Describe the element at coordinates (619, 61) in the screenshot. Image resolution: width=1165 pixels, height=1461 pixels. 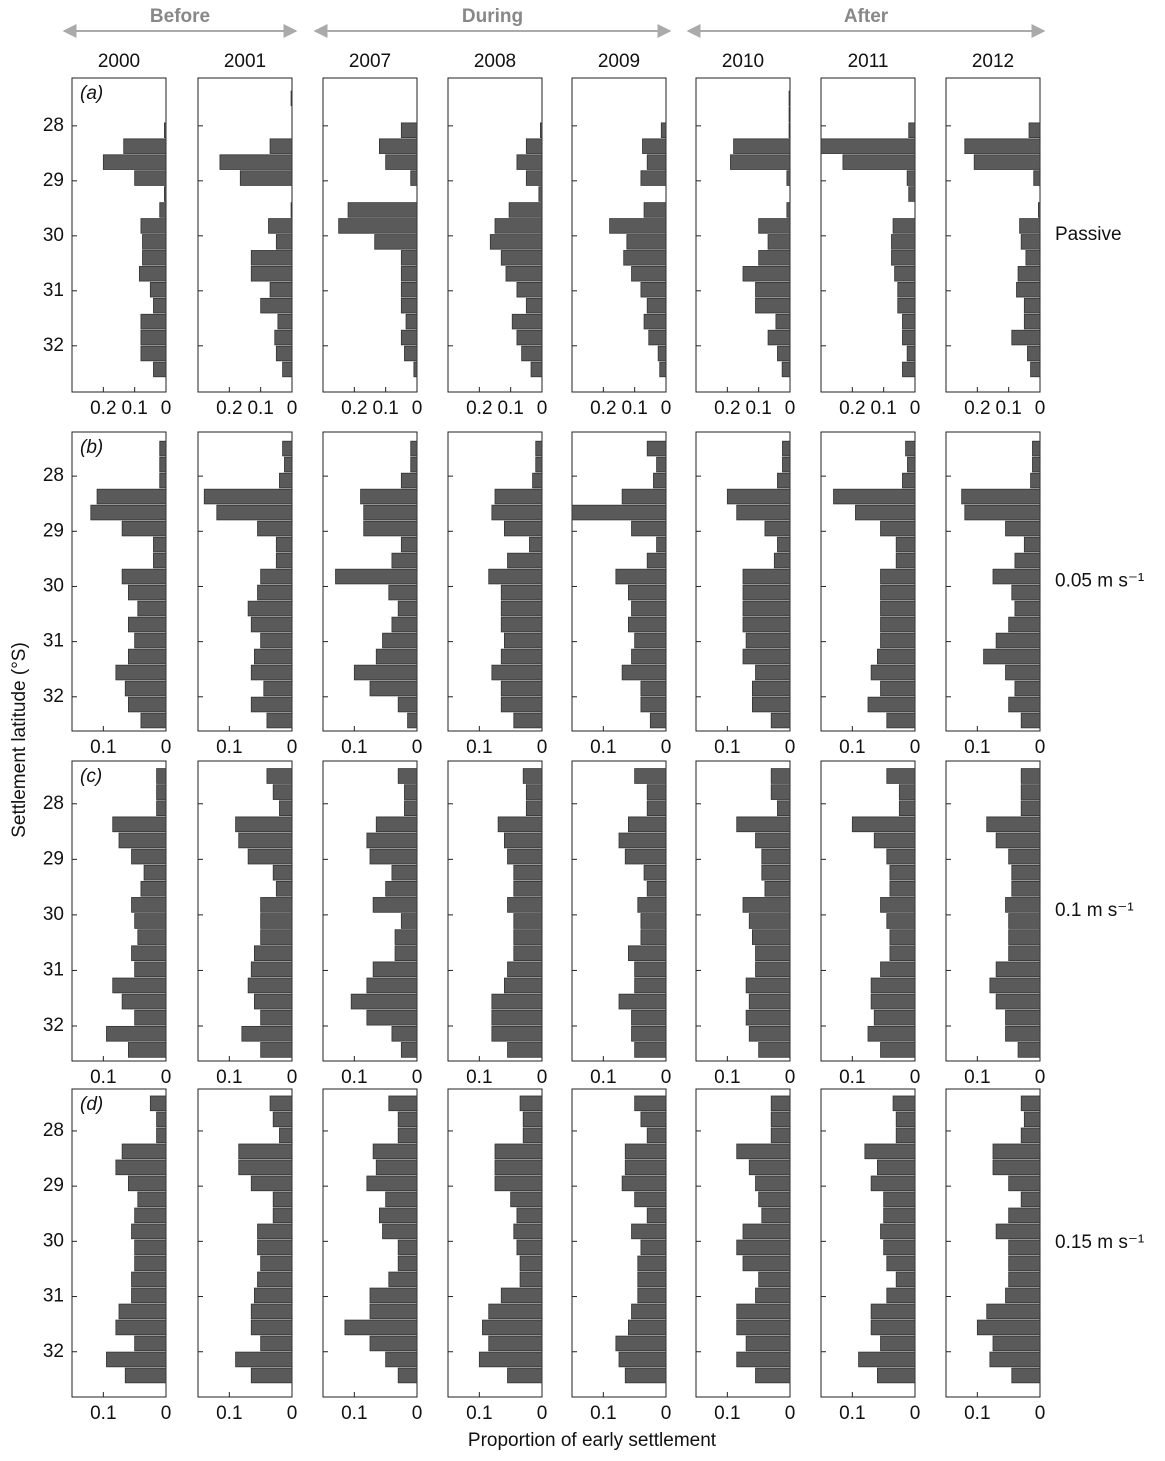
I see `year-label: 2009` at that location.